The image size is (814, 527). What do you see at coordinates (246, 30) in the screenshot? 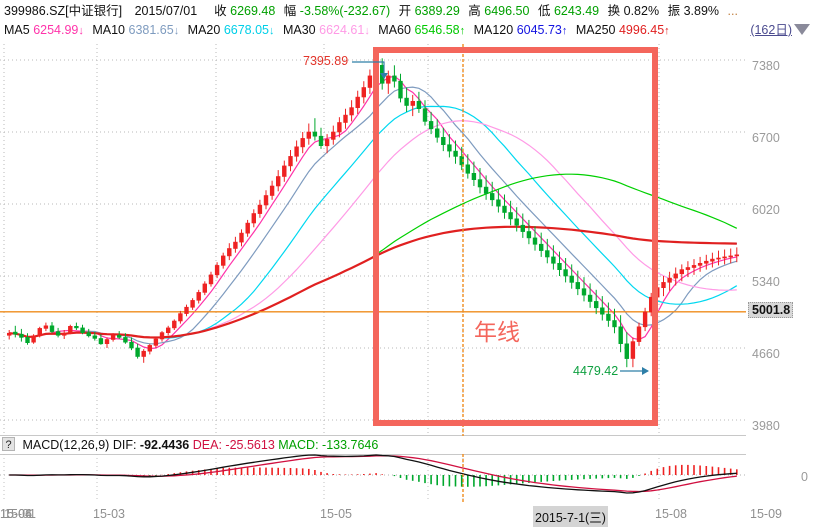
I see `ma20-value: 6678.05` at bounding box center [246, 30].